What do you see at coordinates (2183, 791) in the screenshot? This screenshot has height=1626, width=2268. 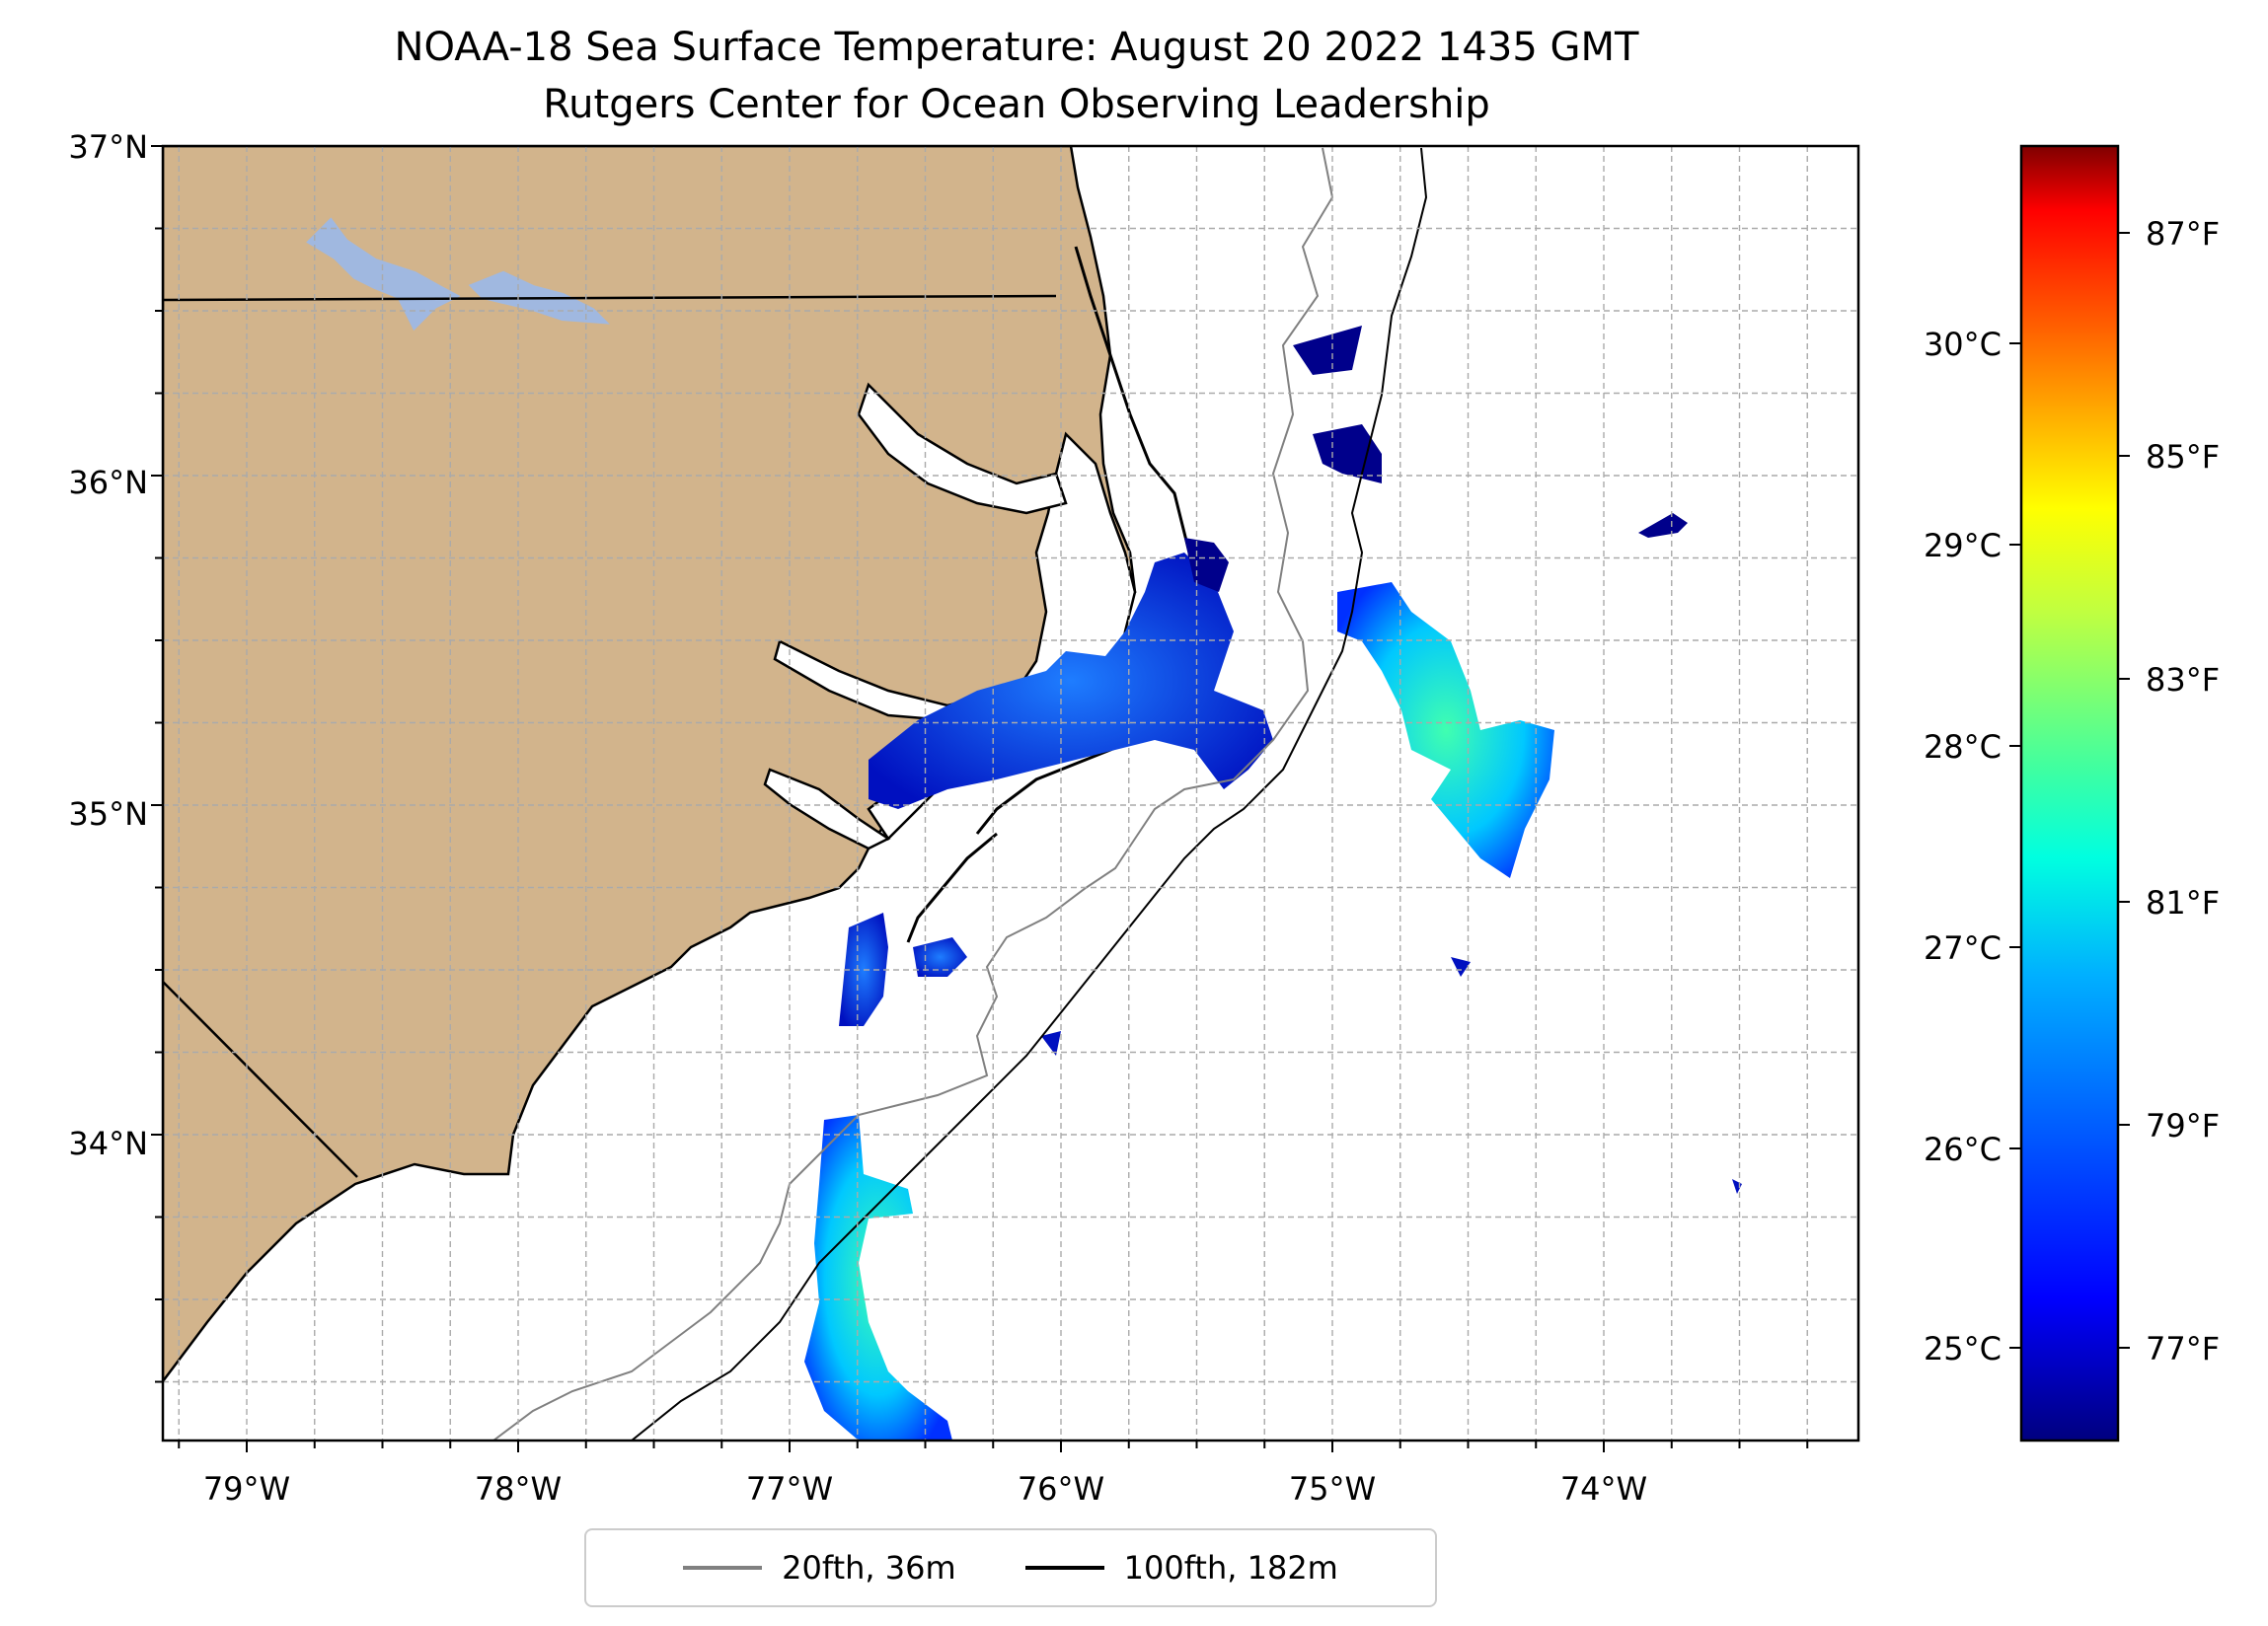 I see `colorbar-fahrenheit-labels: 87°F 85°F 83°F 81°F 79°F 77°F` at bounding box center [2183, 791].